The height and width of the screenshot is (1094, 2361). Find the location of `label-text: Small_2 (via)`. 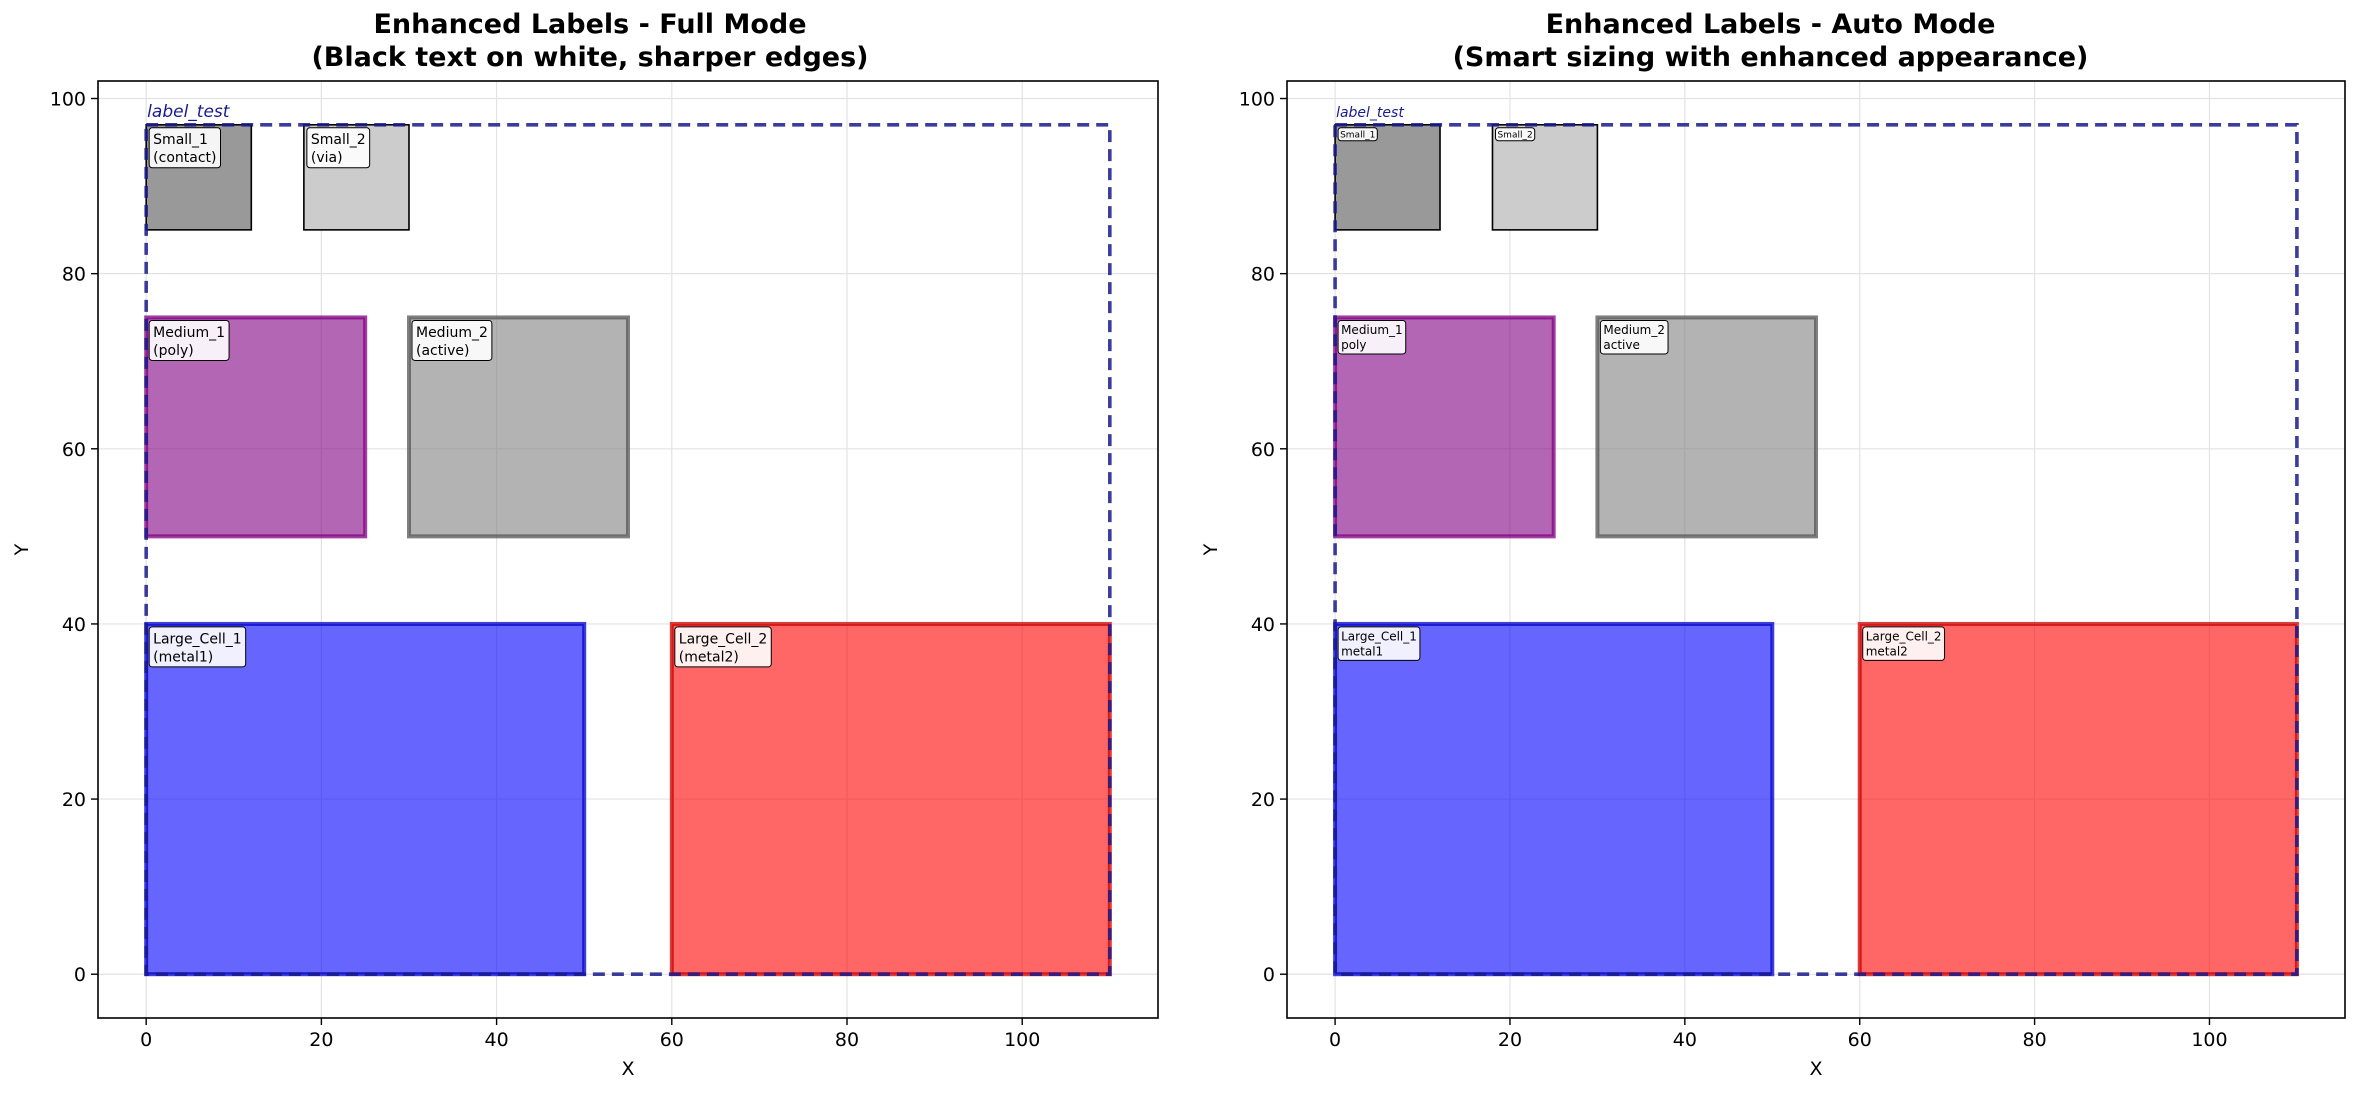

label-text: Small_2 (via) is located at coordinates (338, 149).